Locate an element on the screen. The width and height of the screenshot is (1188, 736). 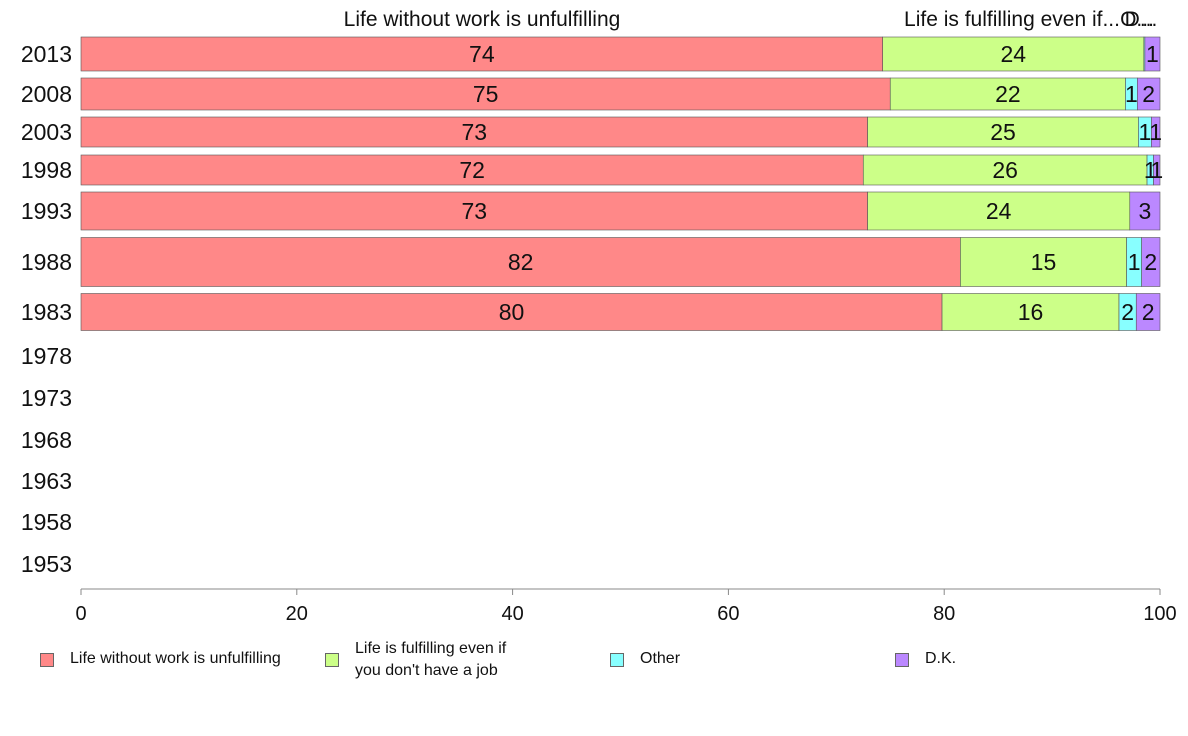
legend-label: Life without work is unfulfilling is located at coordinates (175, 658).